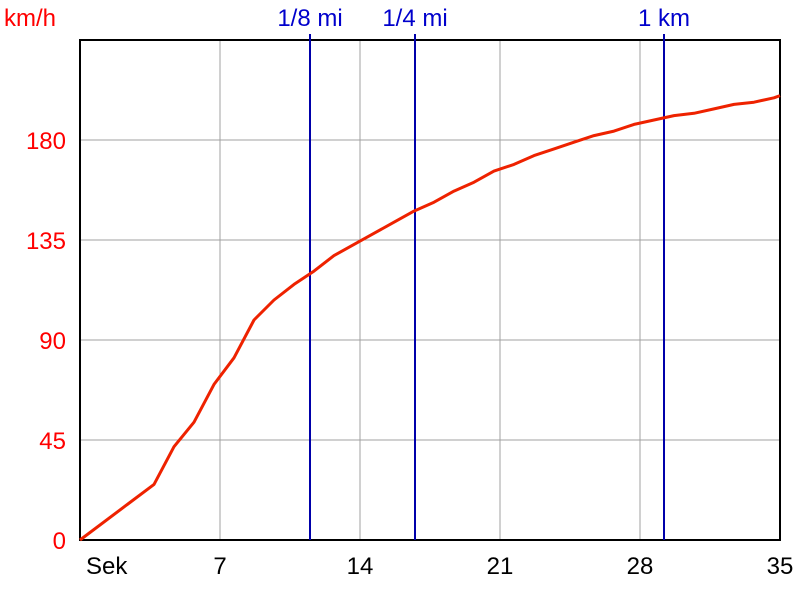 This screenshot has height=600, width=800. Describe the element at coordinates (107, 566) in the screenshot. I see `x-axis-label: Sek` at that location.